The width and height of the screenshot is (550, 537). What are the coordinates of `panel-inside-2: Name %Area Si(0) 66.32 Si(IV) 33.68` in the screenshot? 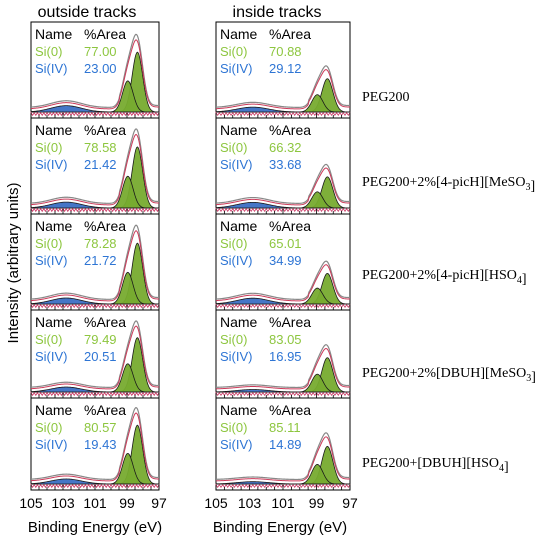 It's located at (283, 166).